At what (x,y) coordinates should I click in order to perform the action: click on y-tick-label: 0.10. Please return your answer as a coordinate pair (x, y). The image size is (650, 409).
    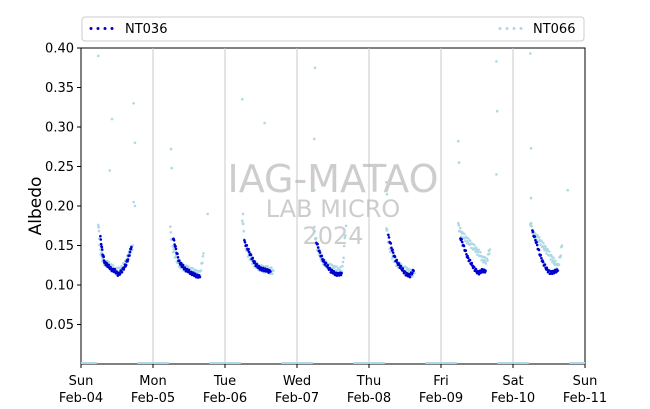
    Looking at the image, I should click on (59, 286).